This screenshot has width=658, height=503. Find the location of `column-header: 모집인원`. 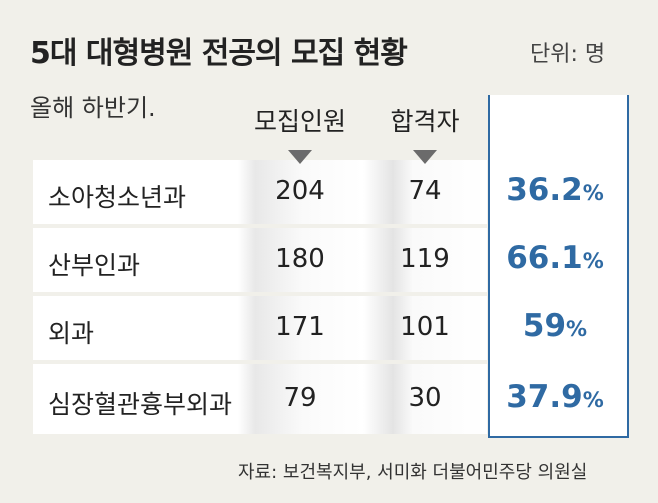

column-header: 모집인원 is located at coordinates (299, 121).